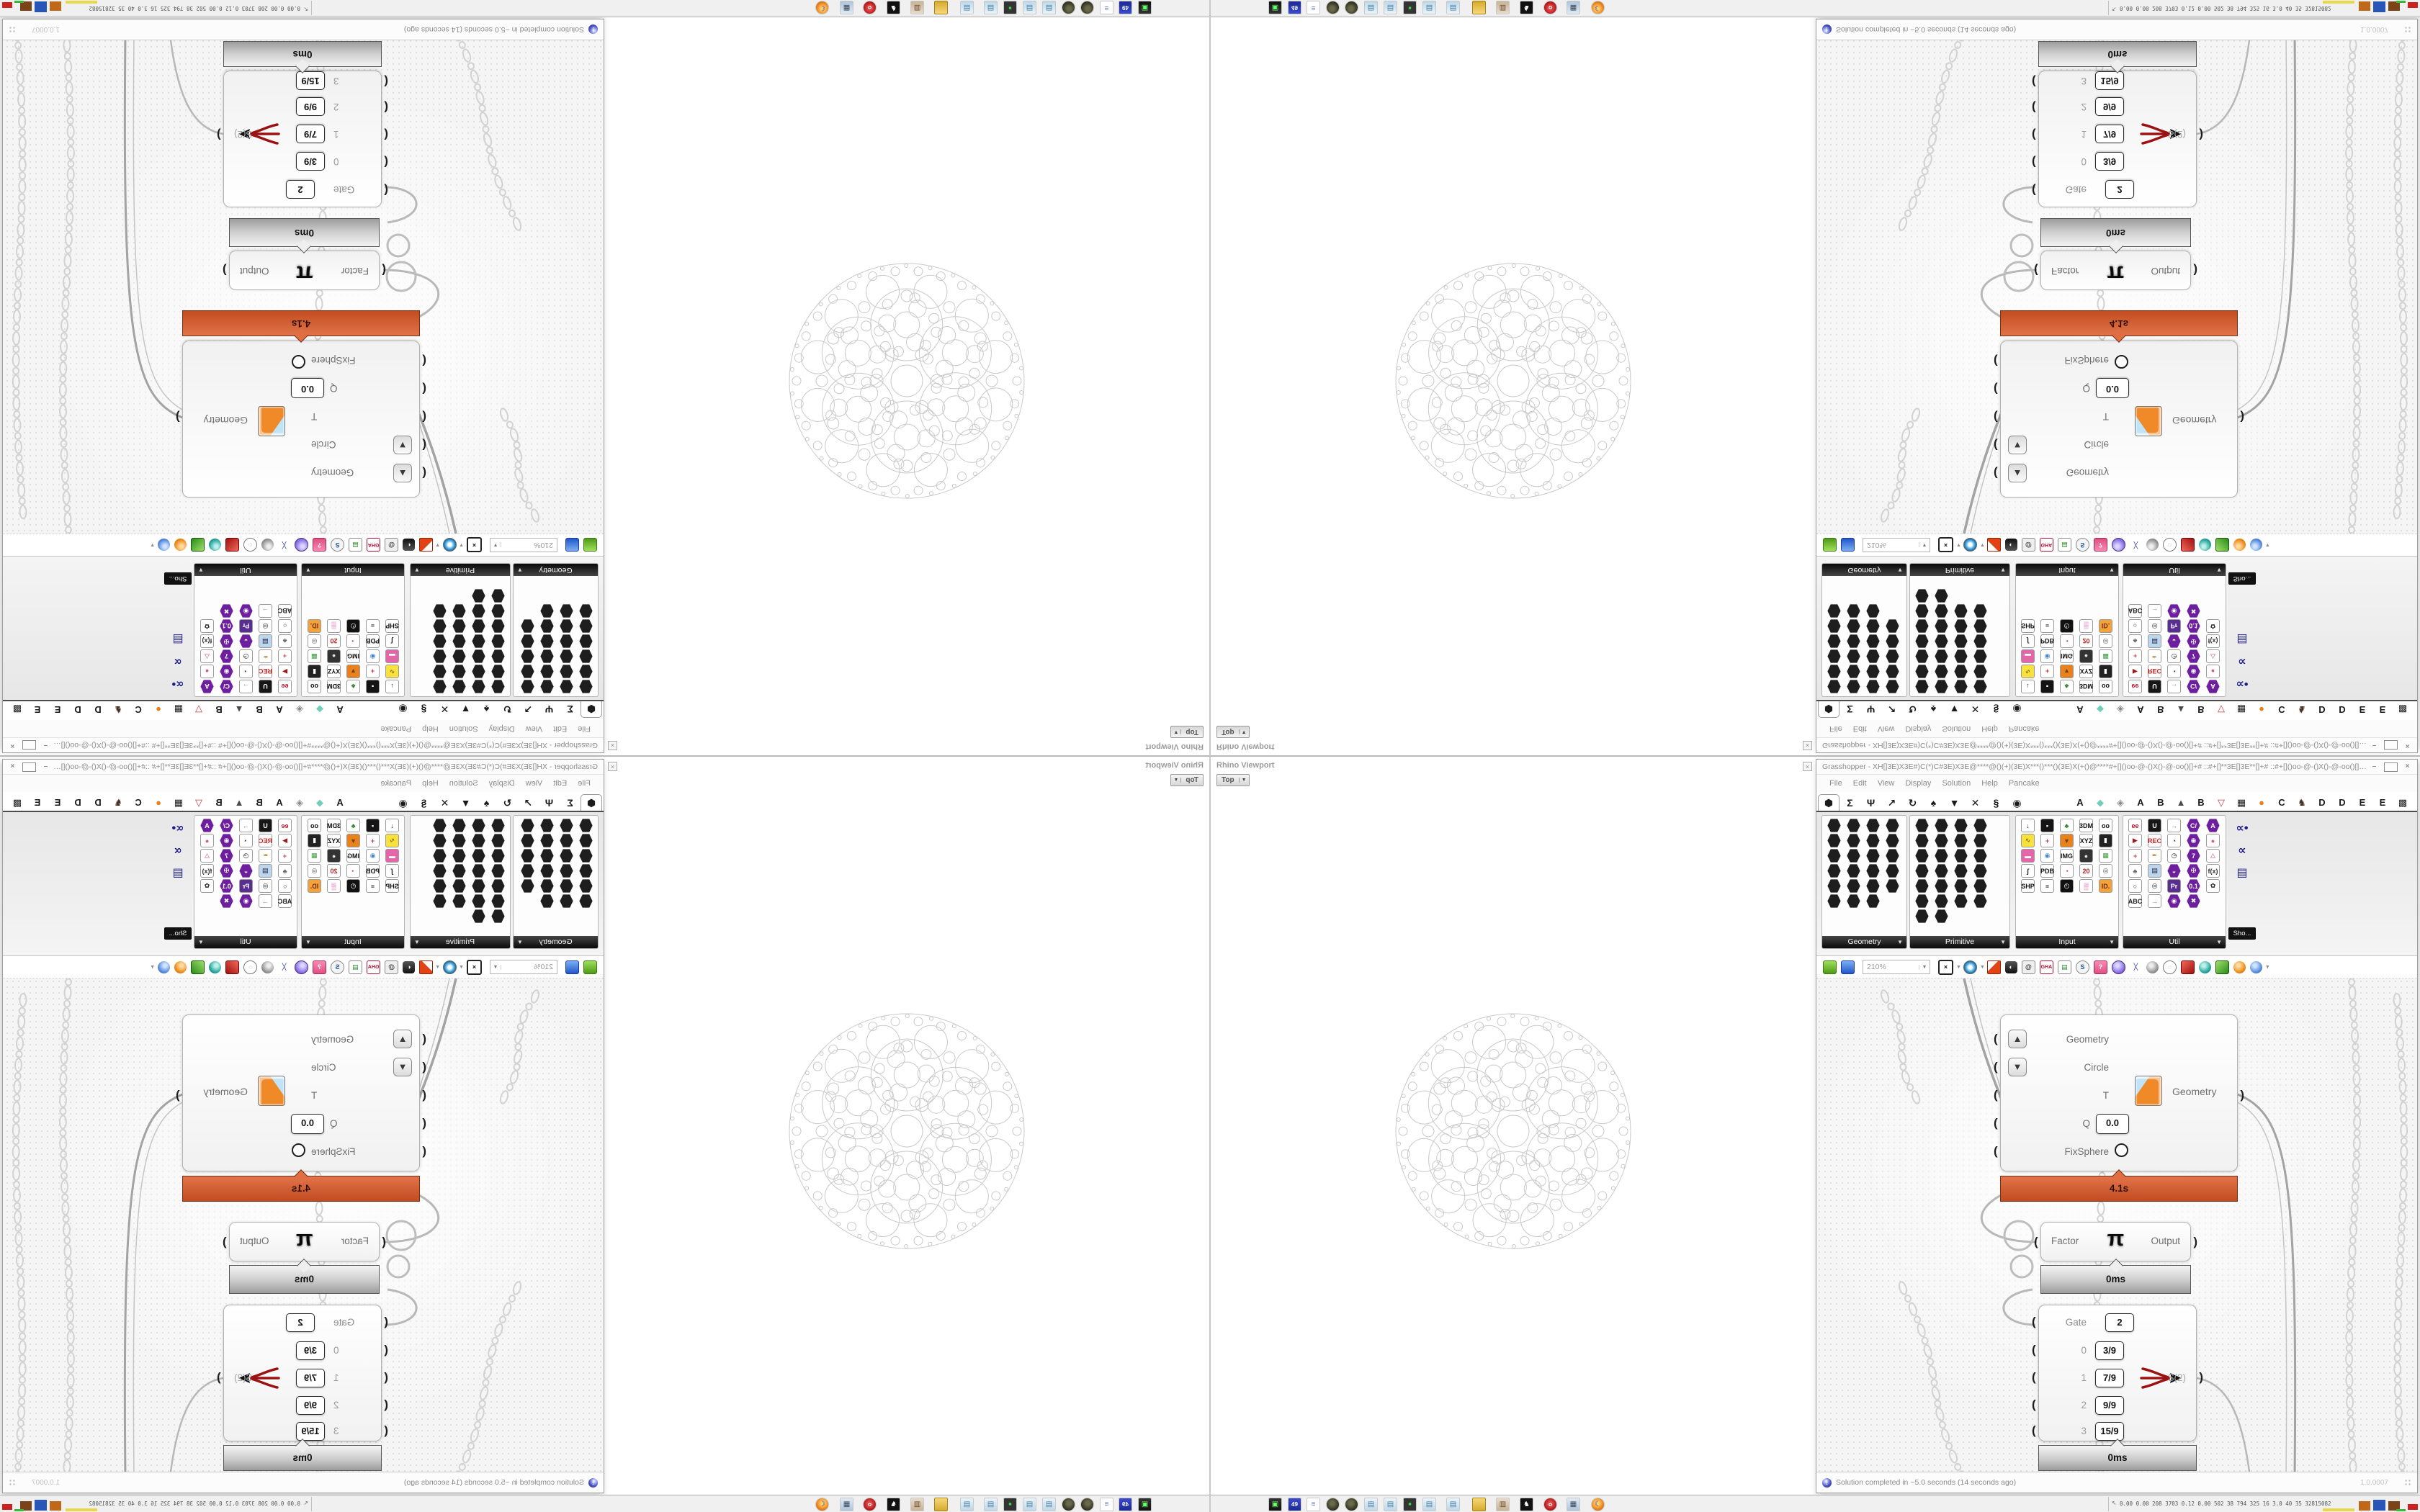 This screenshot has width=2420, height=1512. I want to click on tab-plugin-e3: E, so click(2416, 803).